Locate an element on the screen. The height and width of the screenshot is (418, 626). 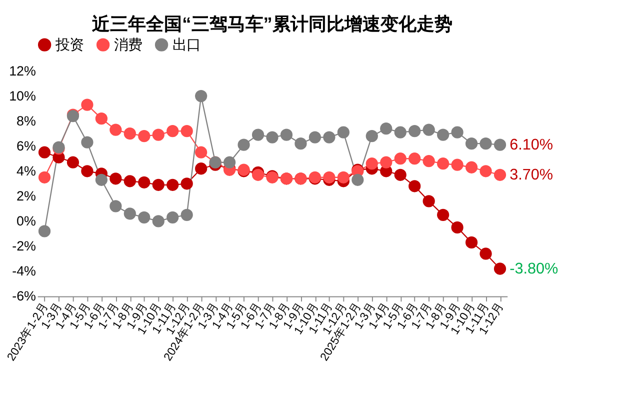
y-tick-label: -4% is located at coordinates (24, 271).